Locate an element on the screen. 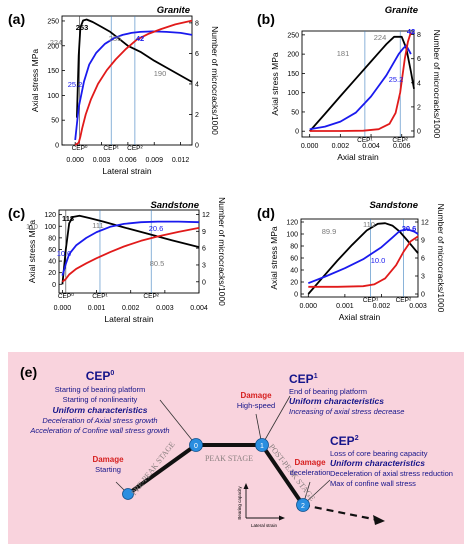 Image resolution: width=472 pixels, height=555 pixels. stage-label-peak: PEAK STAGE is located at coordinates (229, 458).